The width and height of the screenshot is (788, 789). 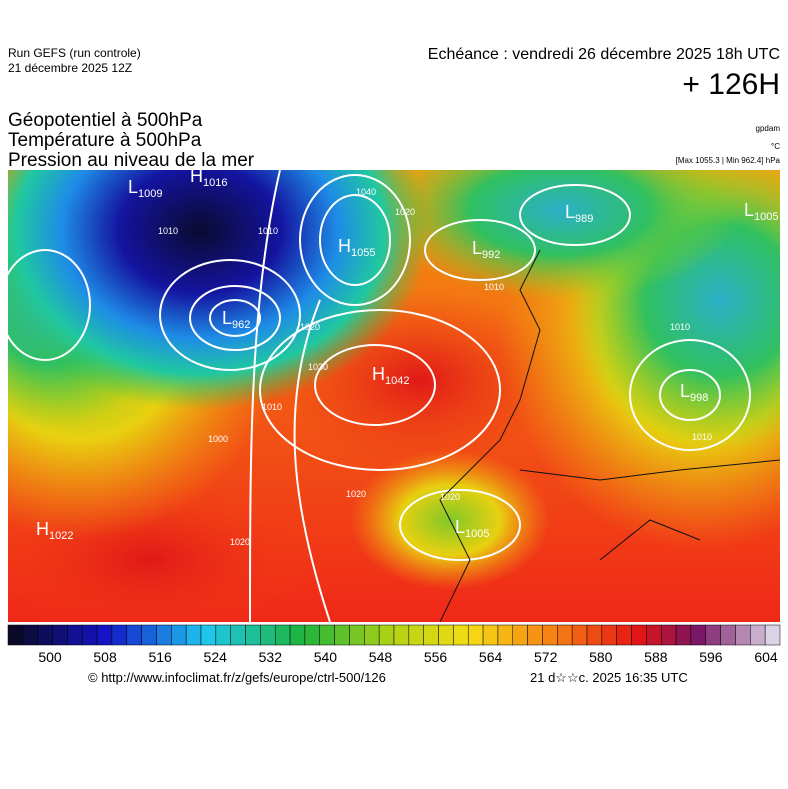 What do you see at coordinates (160, 657) in the screenshot?
I see `colorbar-label: 516` at bounding box center [160, 657].